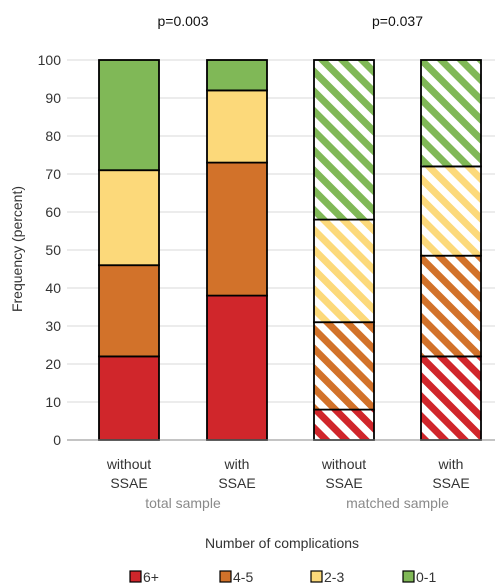 The width and height of the screenshot is (501, 588). Describe the element at coordinates (53, 250) in the screenshot. I see `y-tick-label: 50` at that location.